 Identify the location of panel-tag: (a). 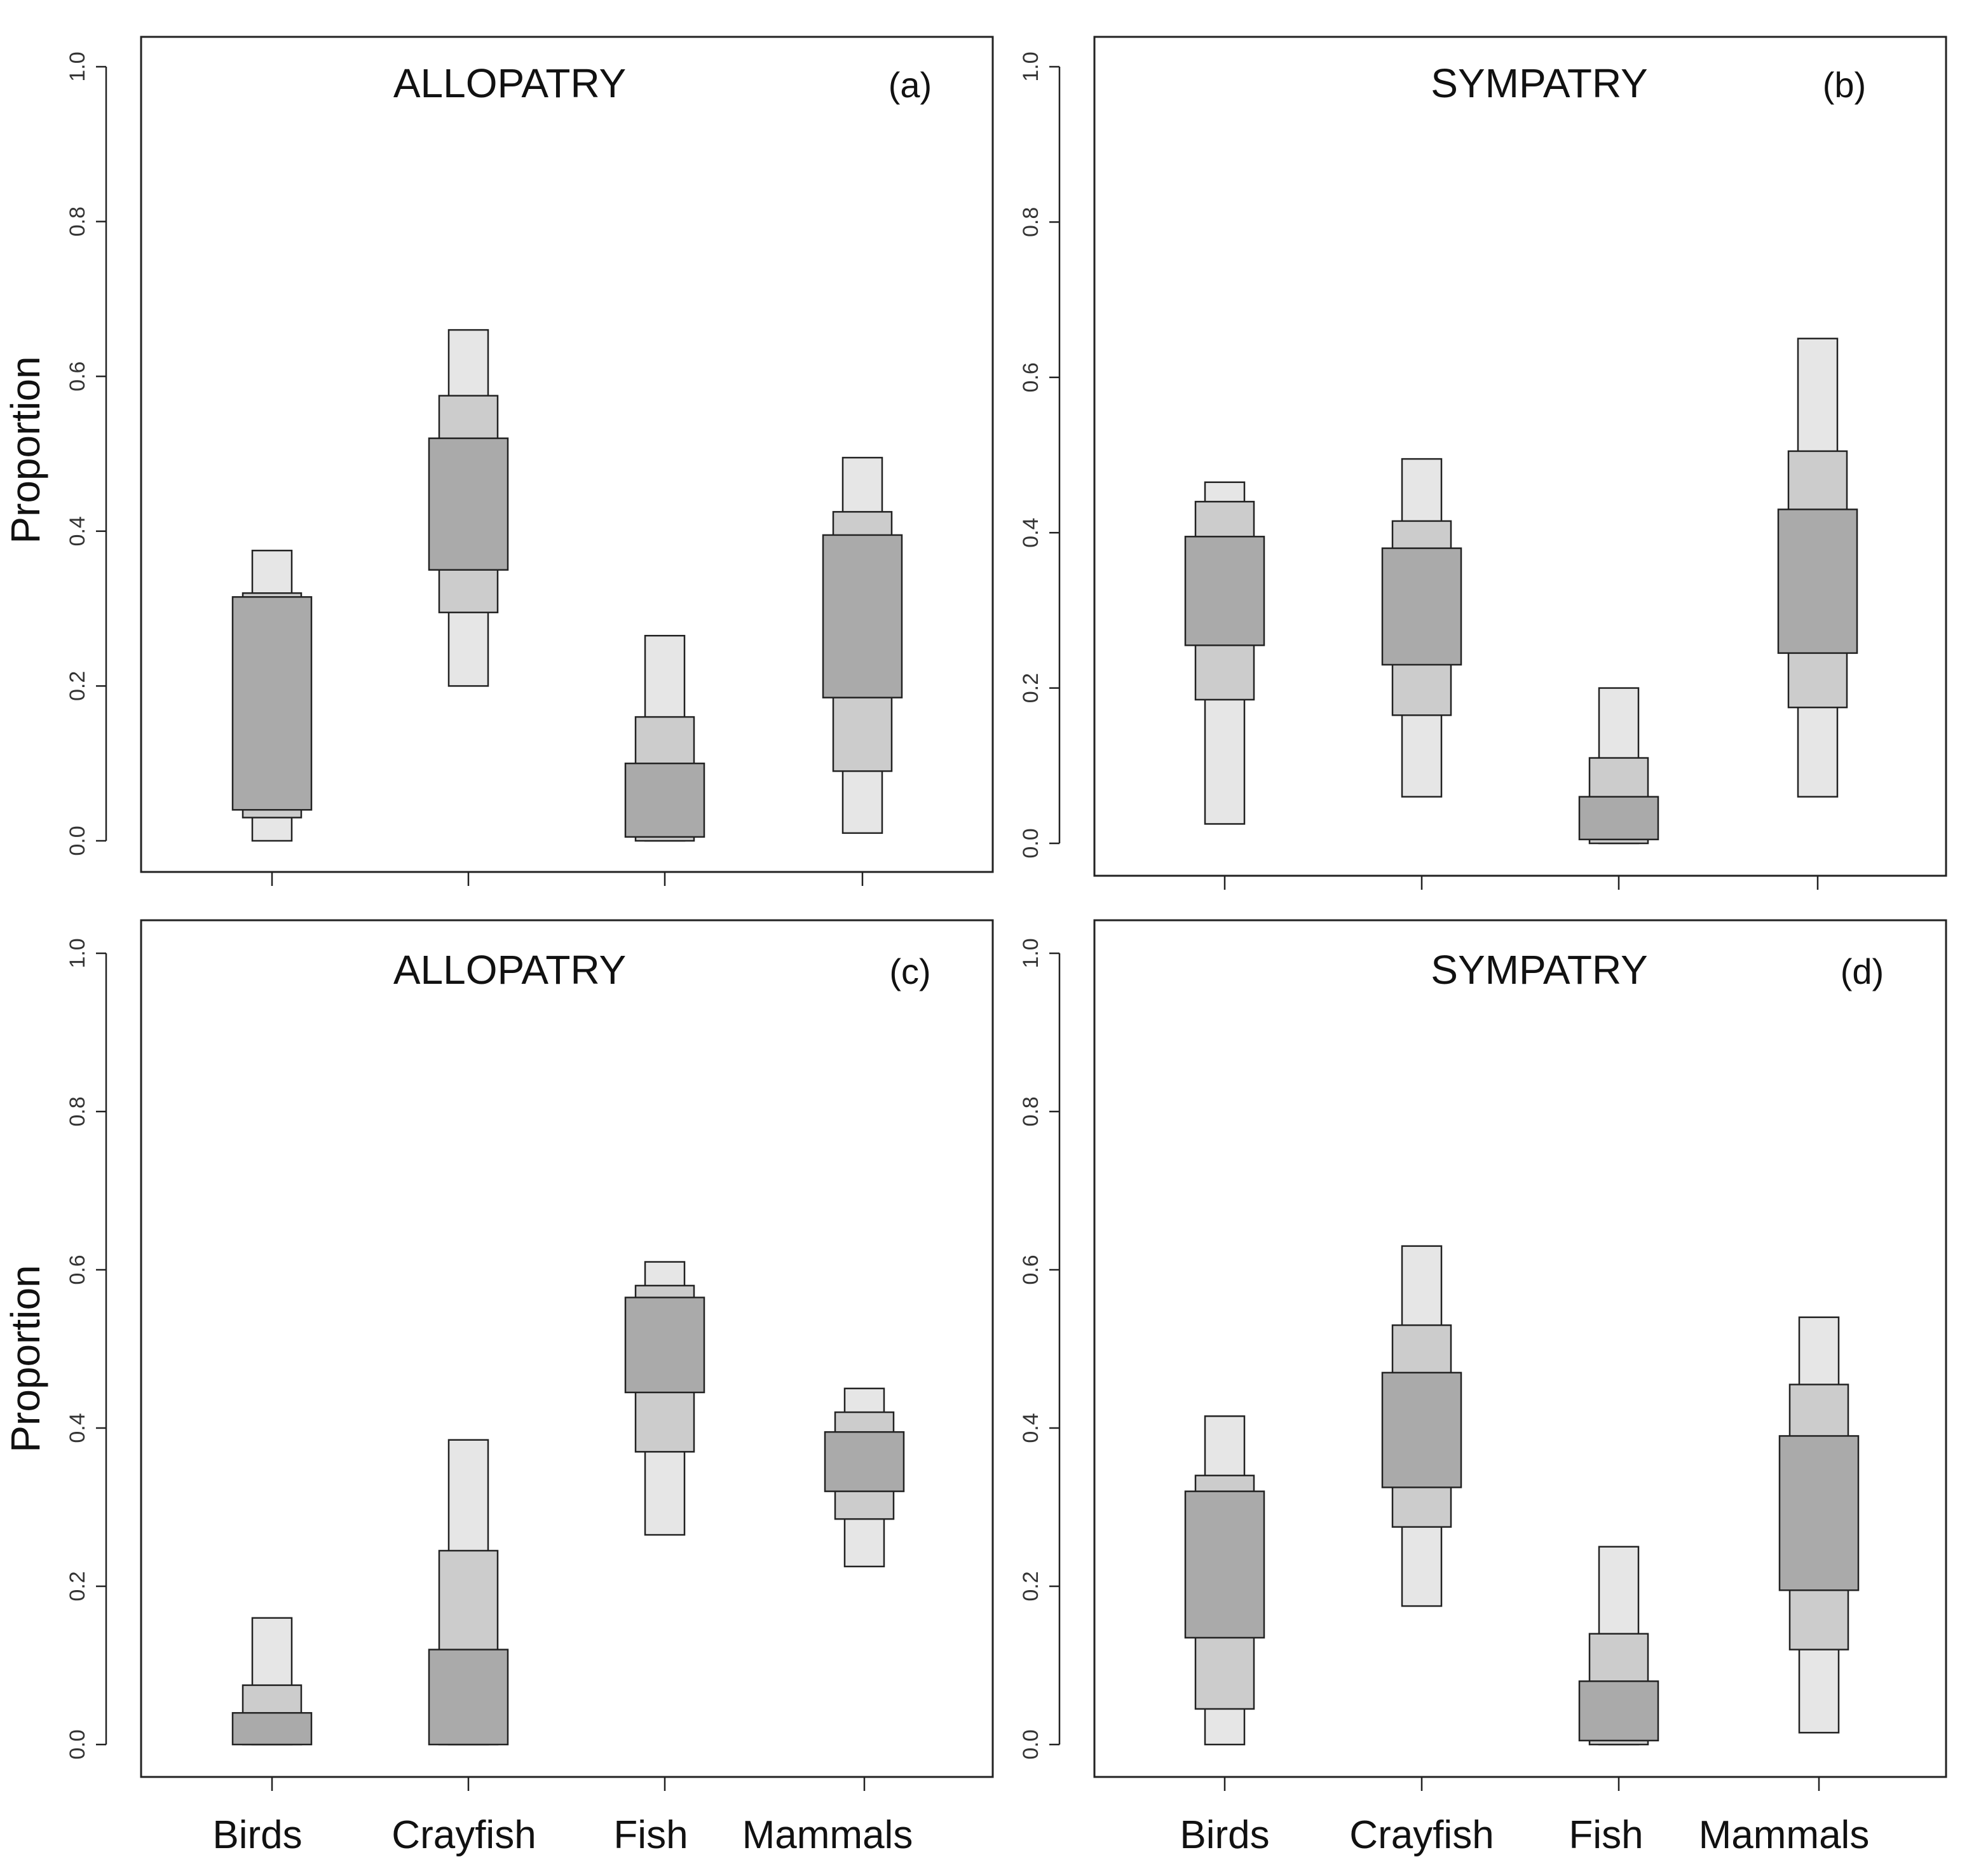
(910, 85).